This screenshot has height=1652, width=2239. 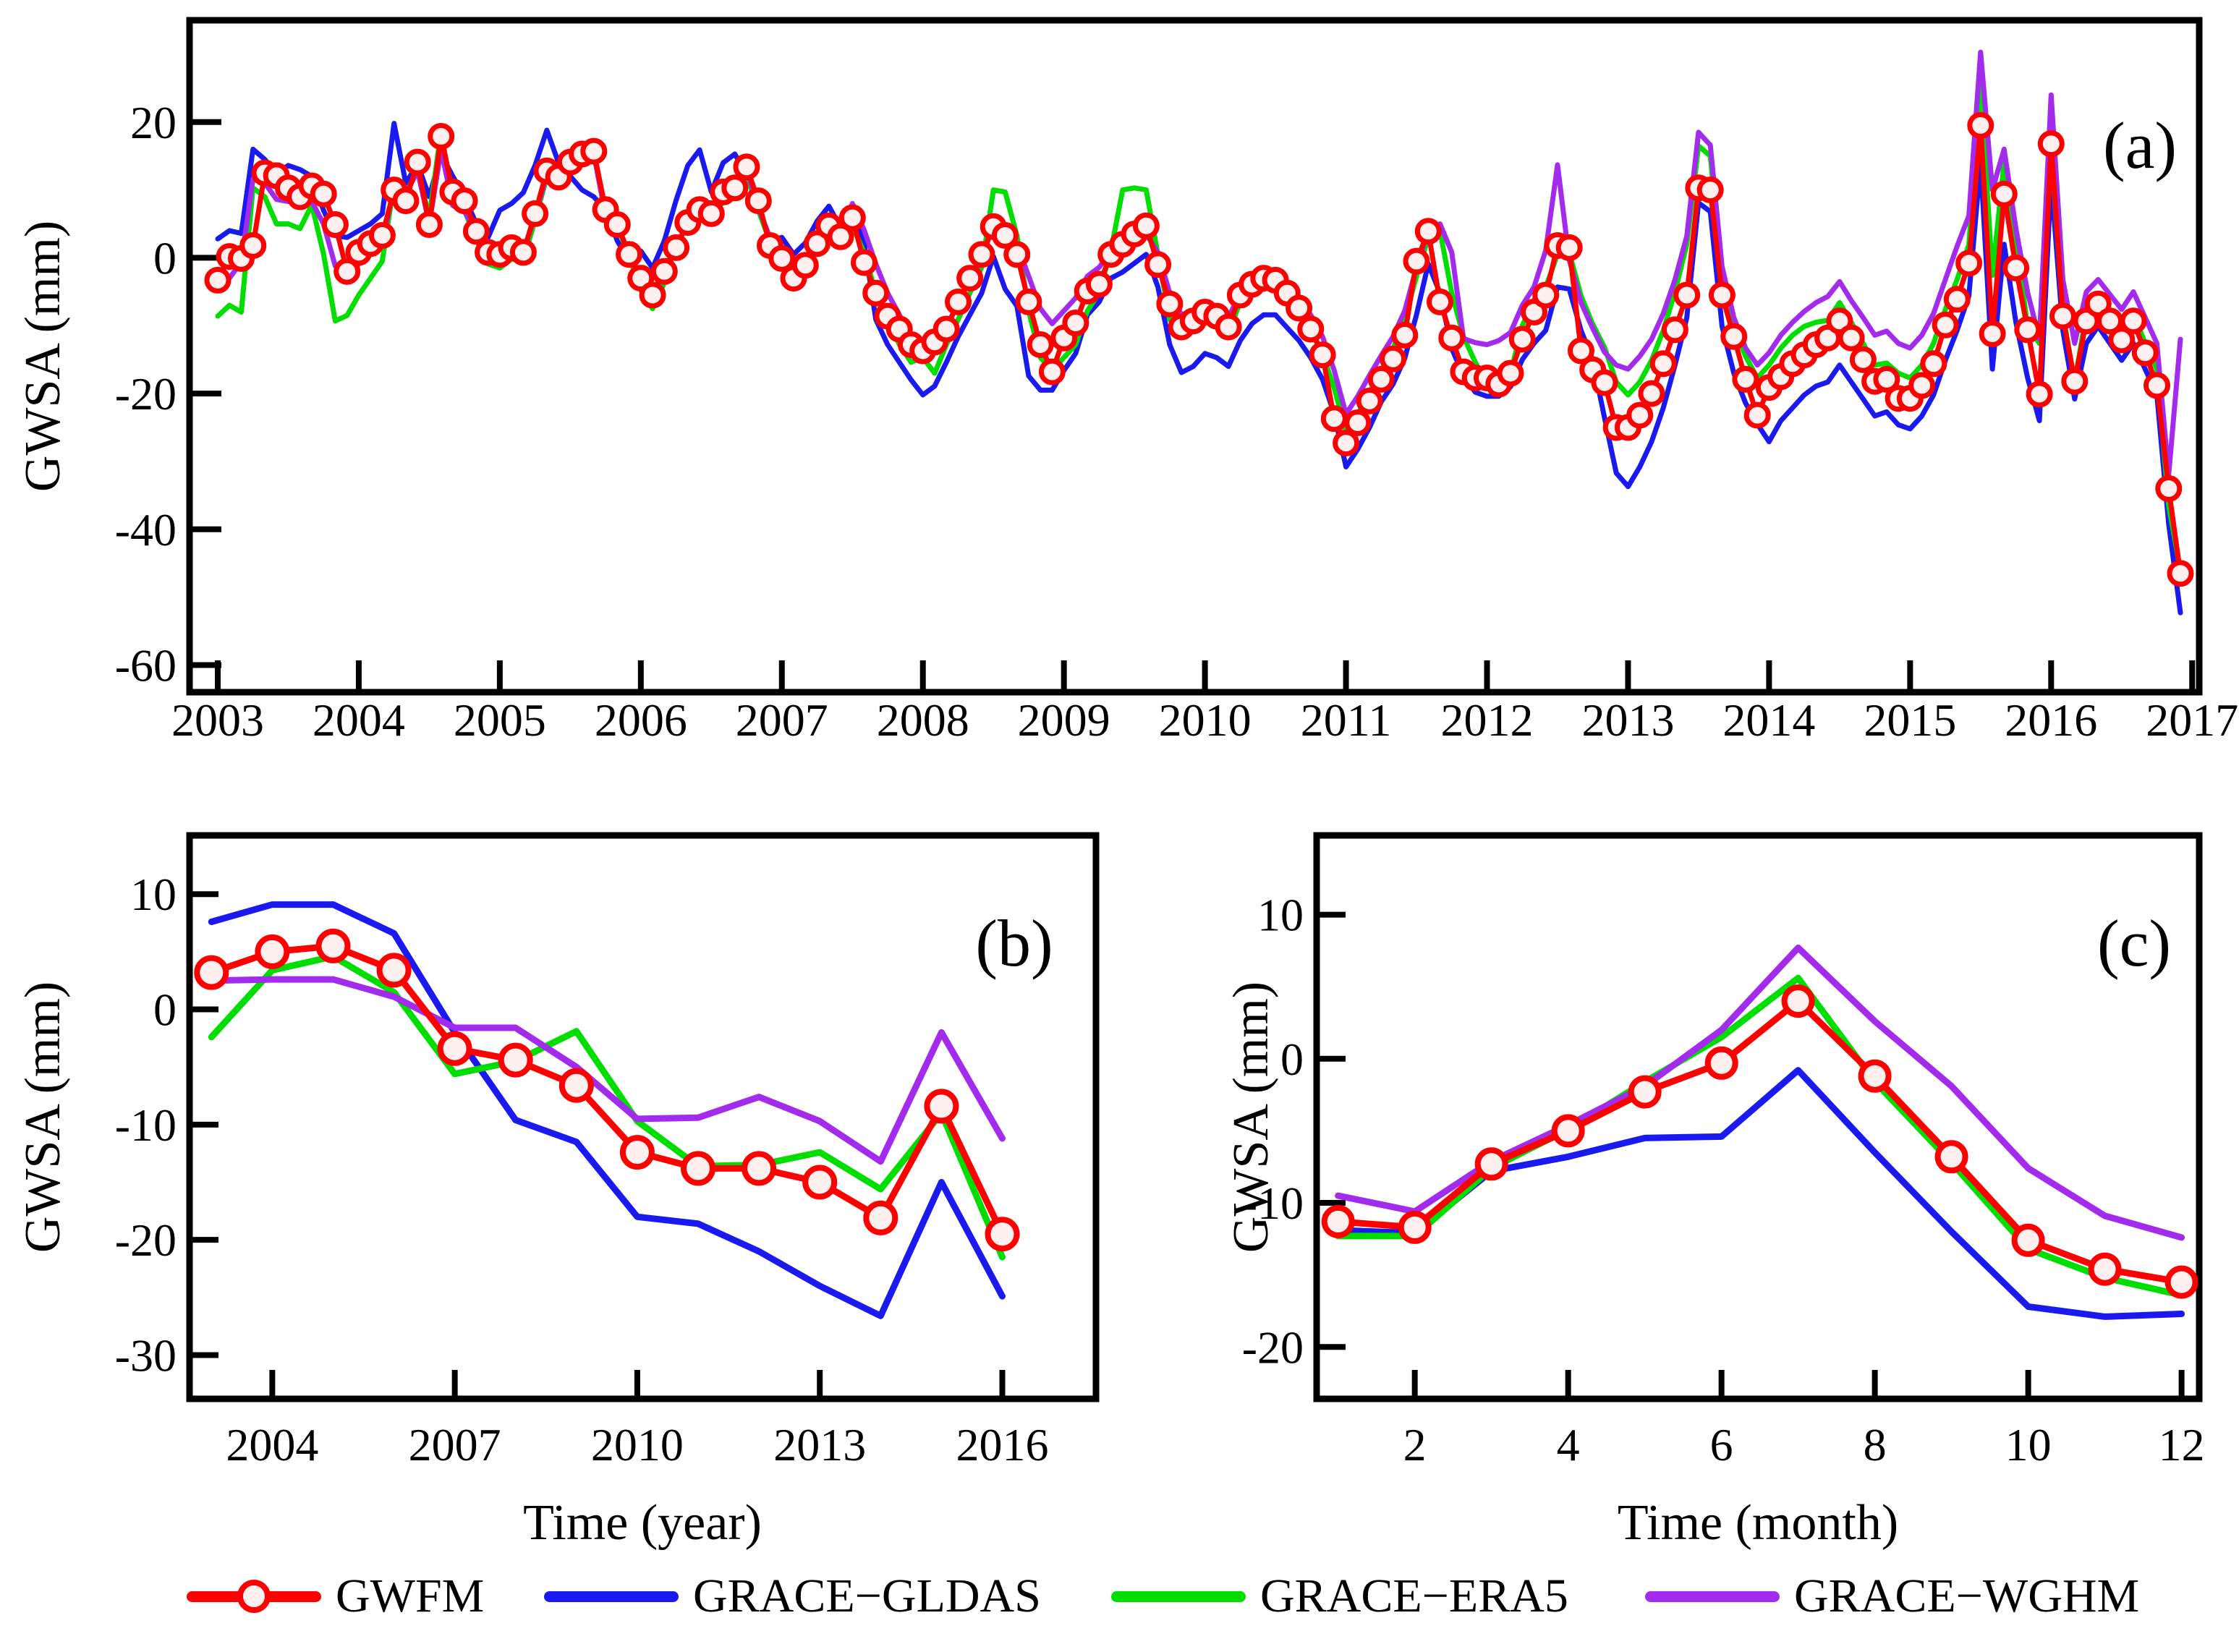 I want to click on x-tick-label: 6, so click(x=1721, y=1444).